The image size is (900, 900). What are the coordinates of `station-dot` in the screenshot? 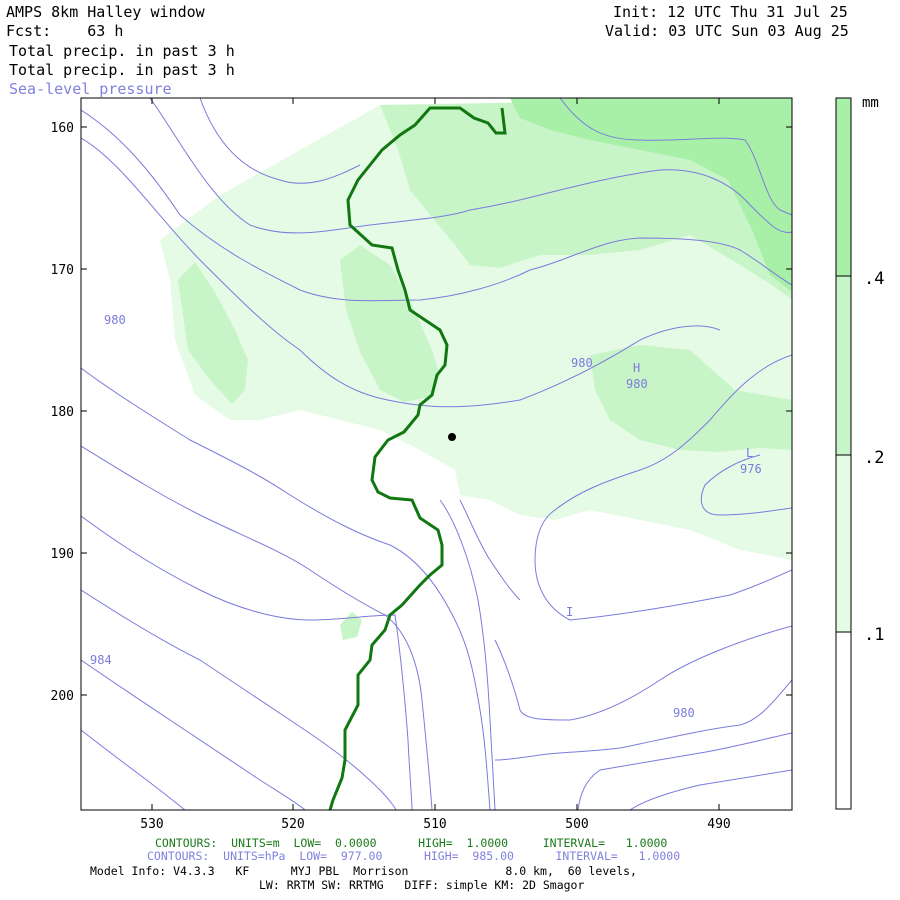 It's located at (452, 437).